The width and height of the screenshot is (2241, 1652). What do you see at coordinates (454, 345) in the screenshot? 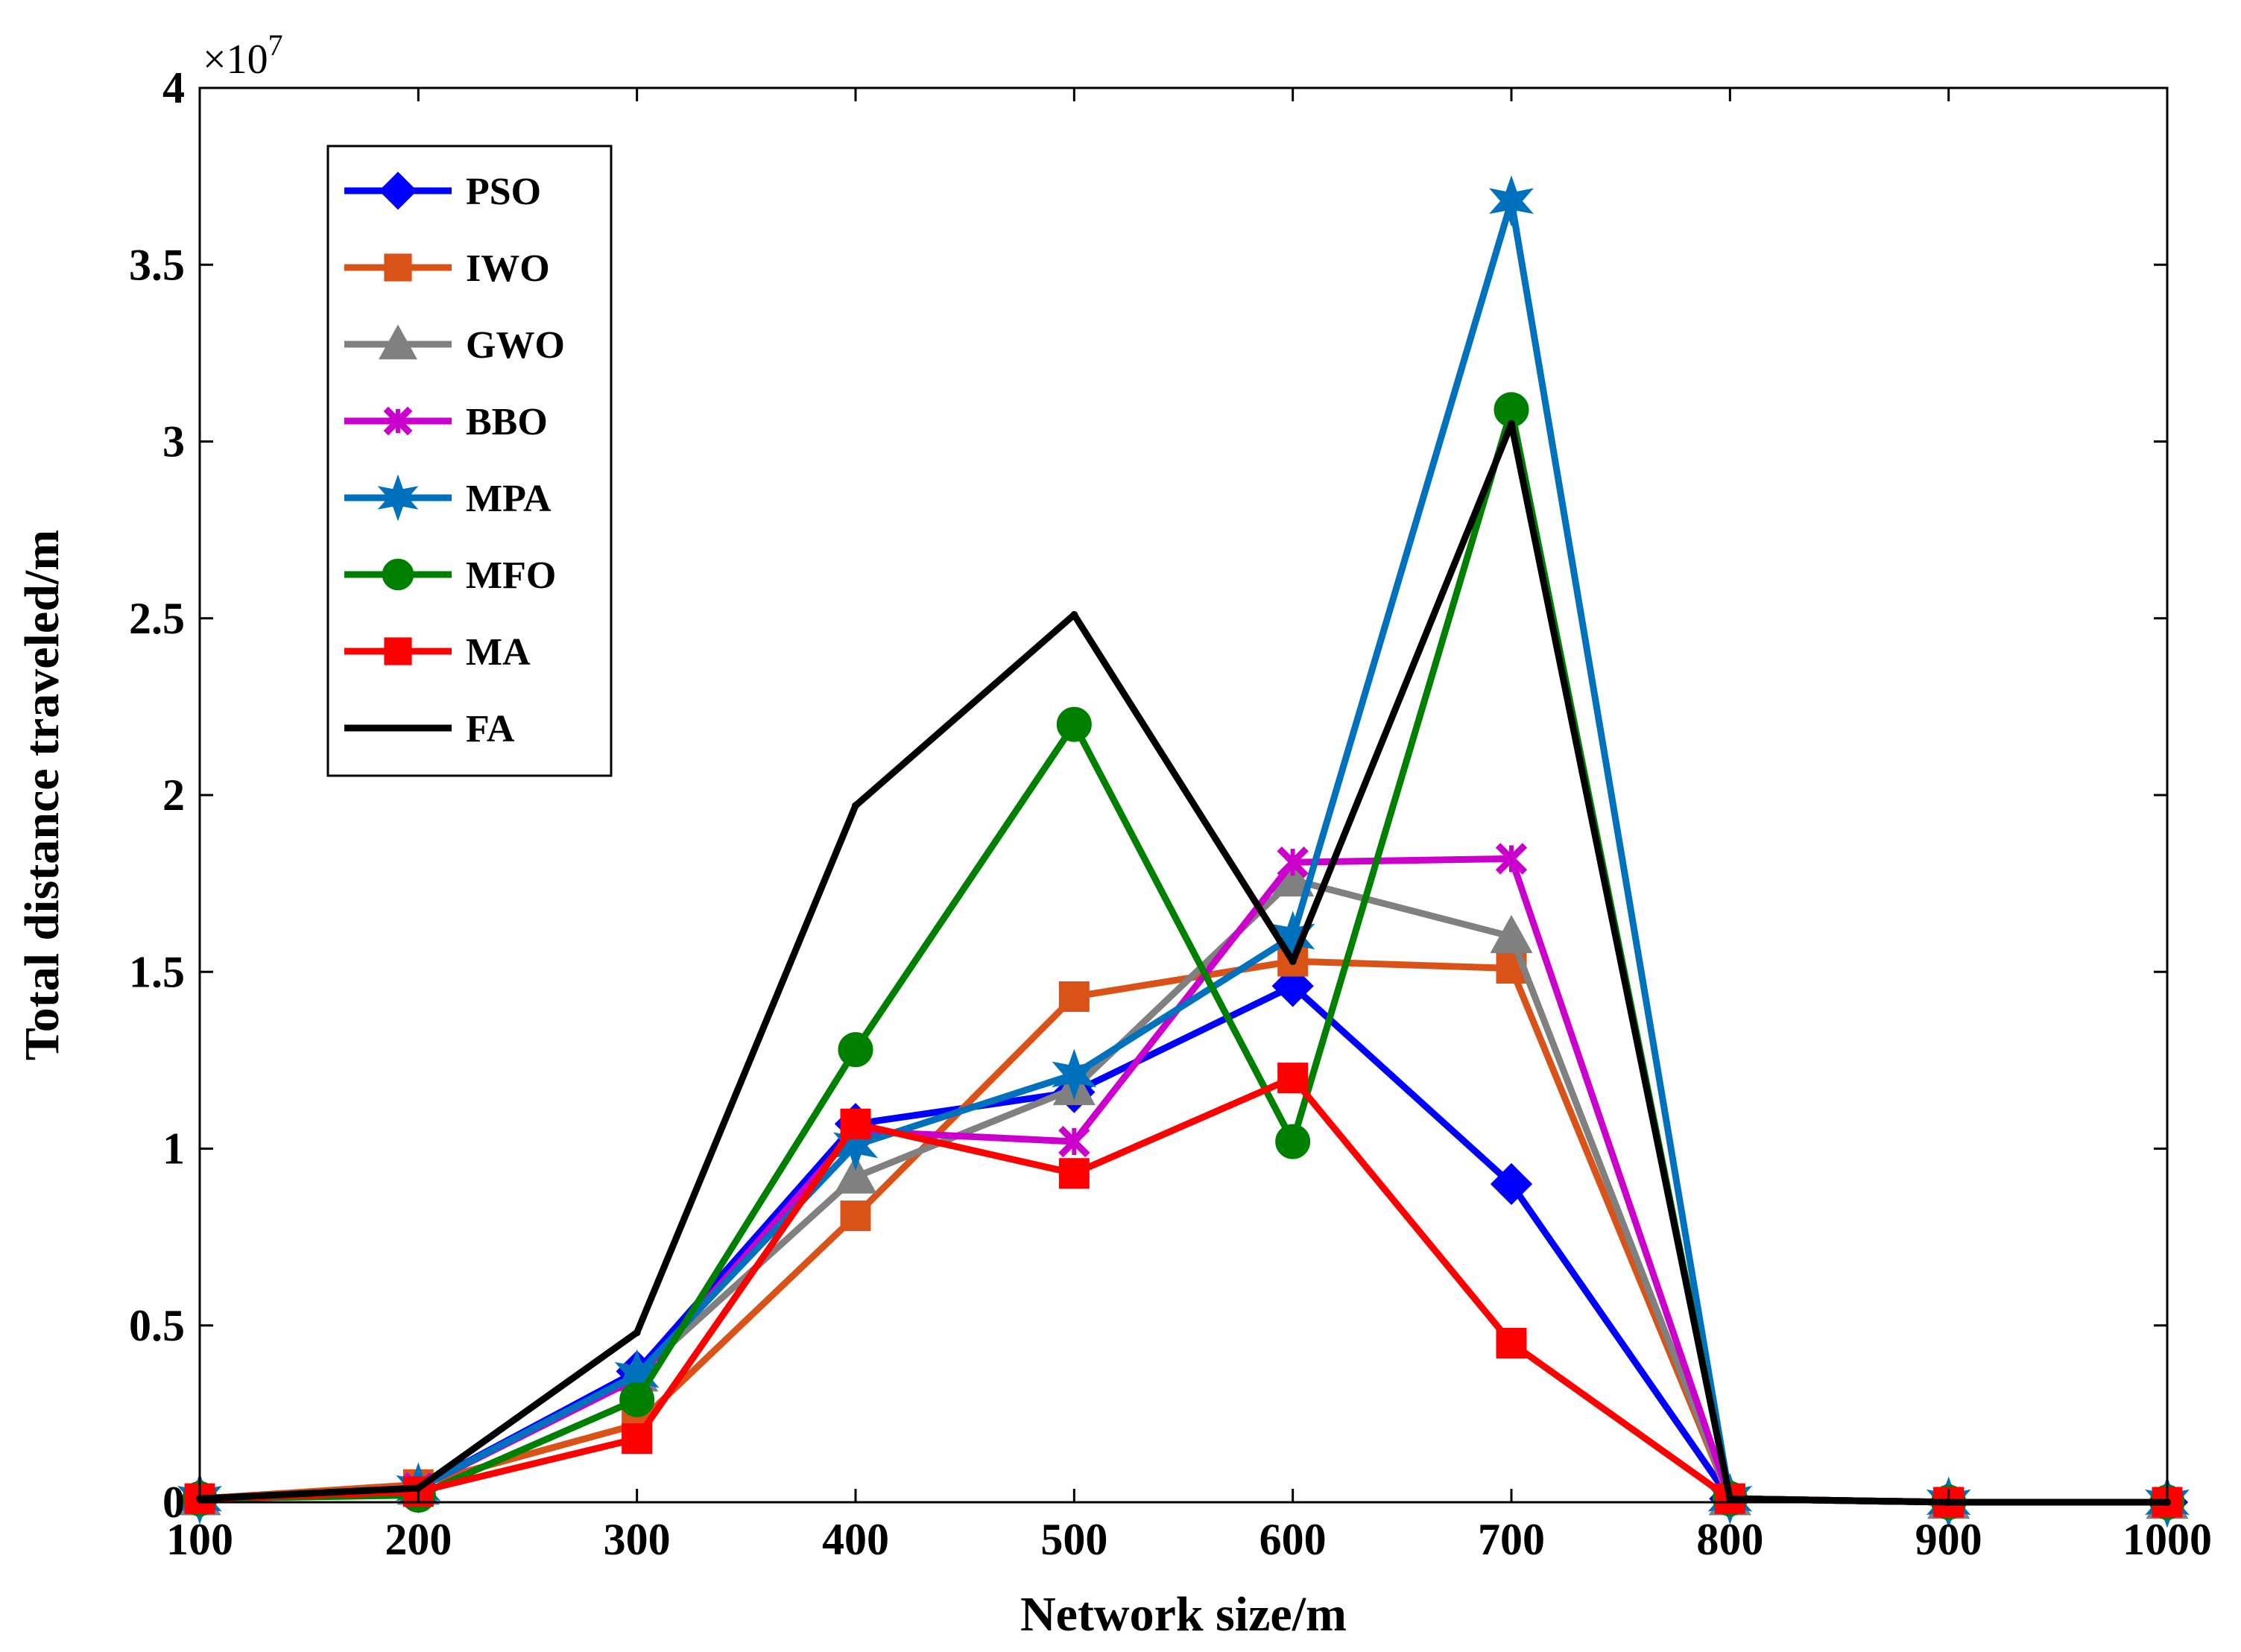
I see `legend-item-gwo: GWO` at bounding box center [454, 345].